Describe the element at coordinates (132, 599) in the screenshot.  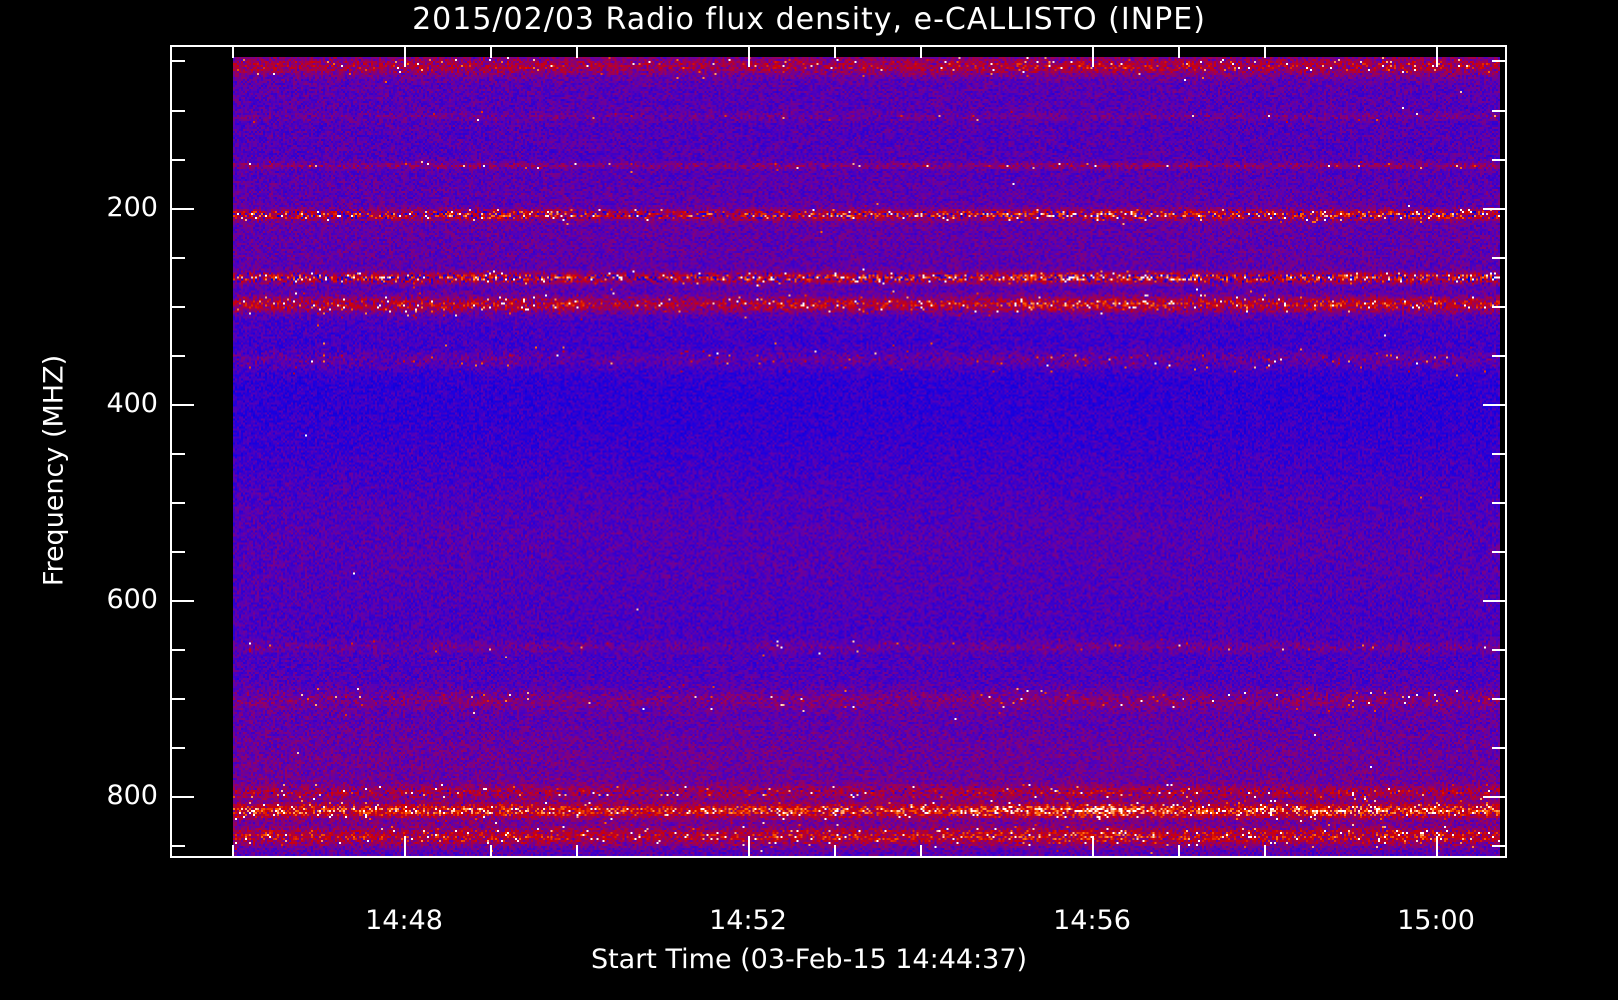
I see `y-tick-label-600: 600` at that location.